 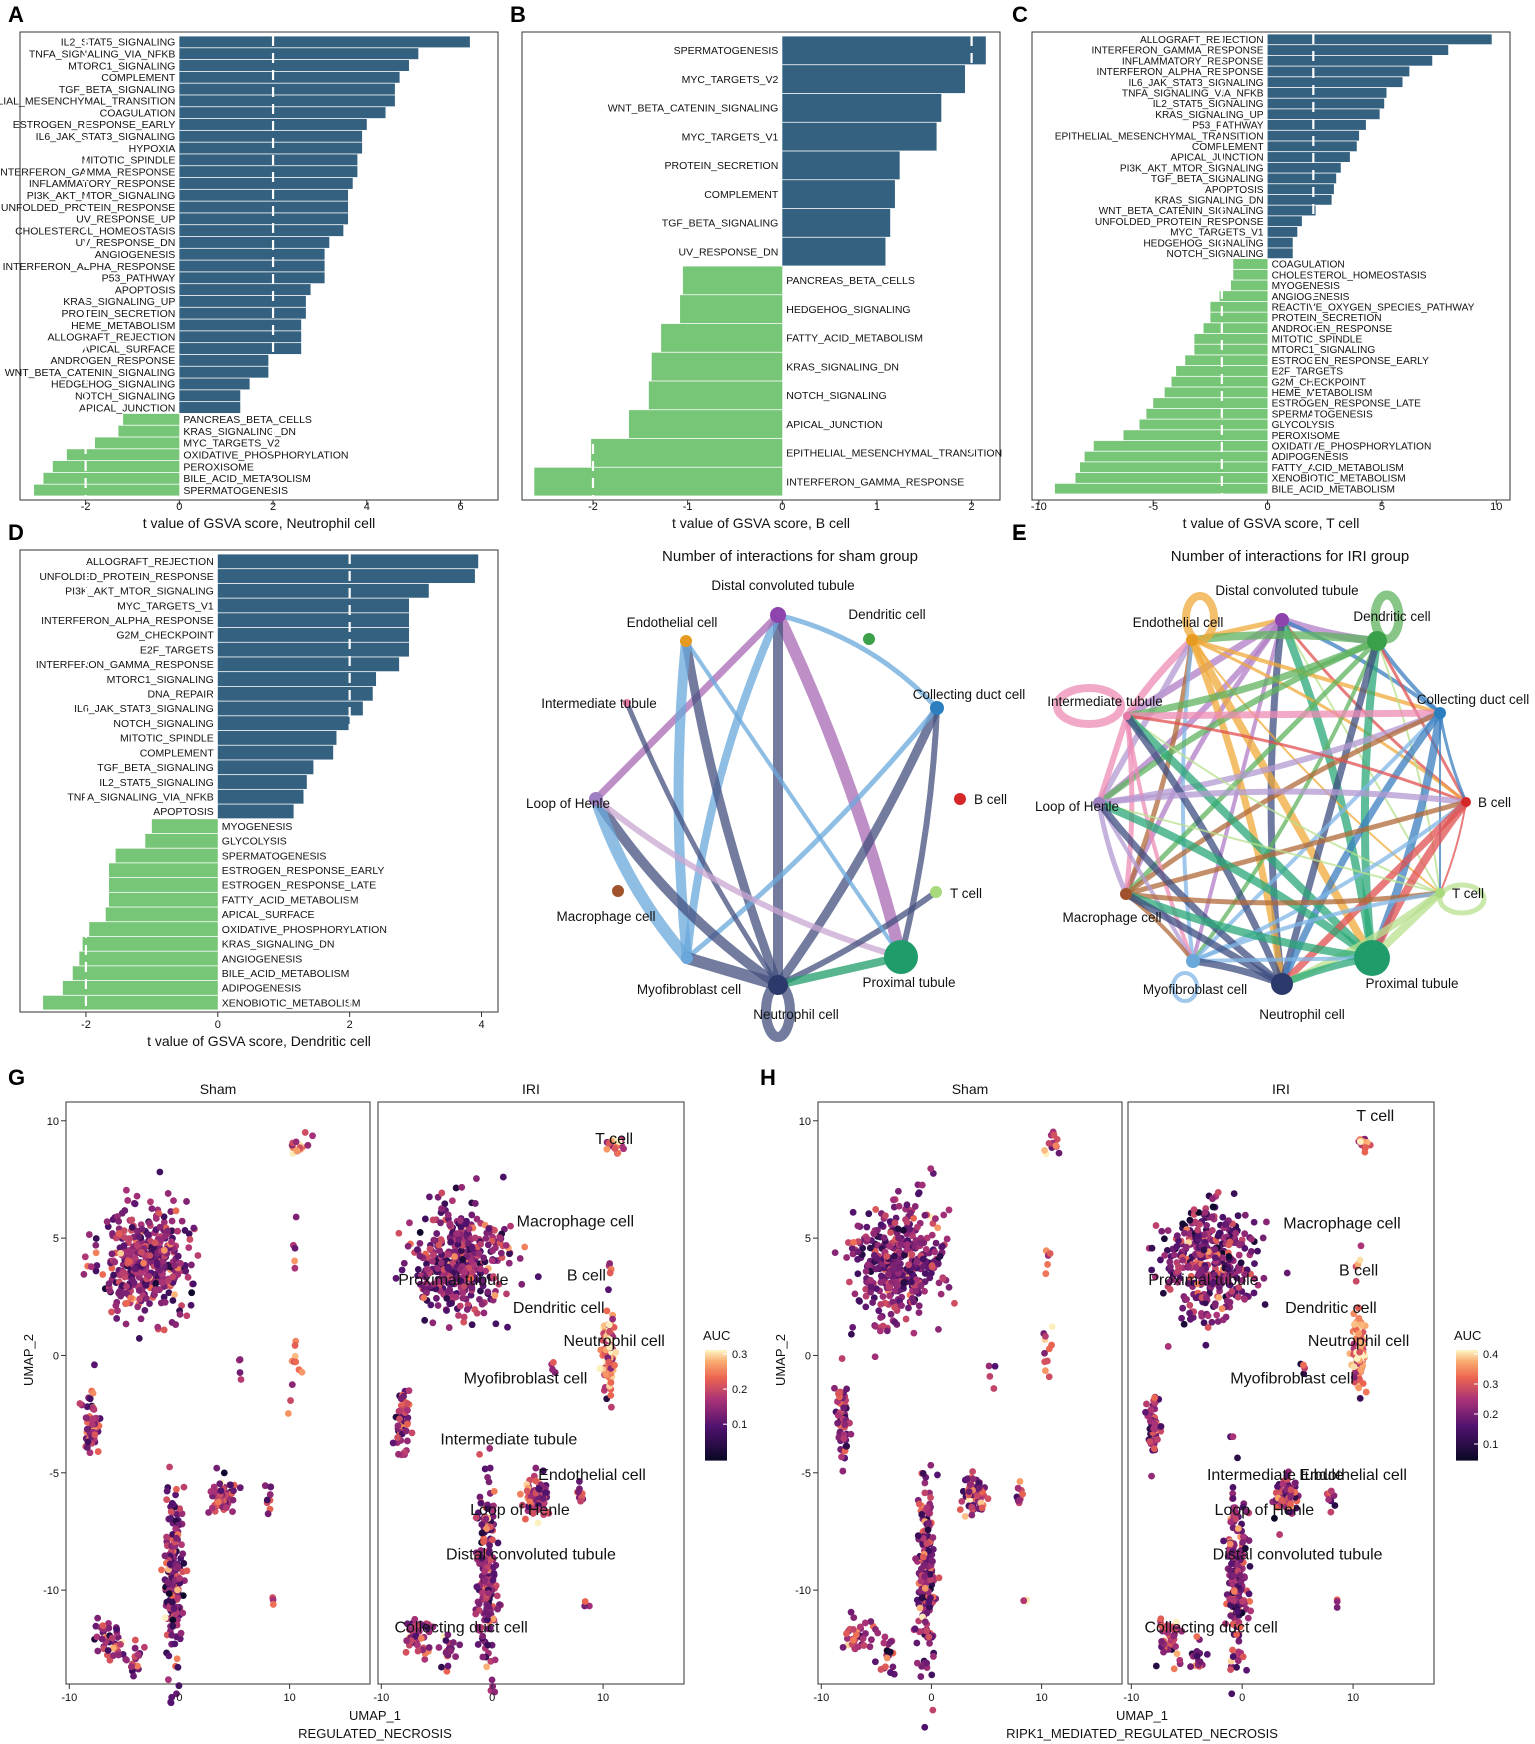 I want to click on panel-letter: F, so click(x=1018, y=532).